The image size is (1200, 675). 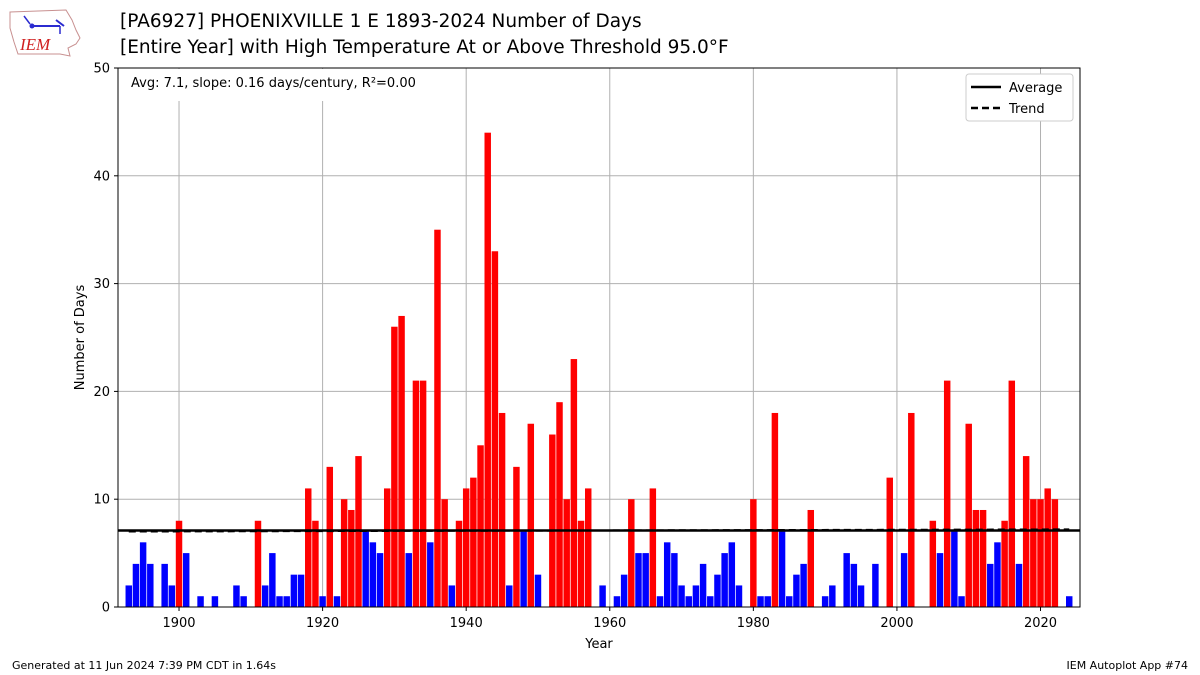 What do you see at coordinates (674, 580) in the screenshot?
I see `bar-1969` at bounding box center [674, 580].